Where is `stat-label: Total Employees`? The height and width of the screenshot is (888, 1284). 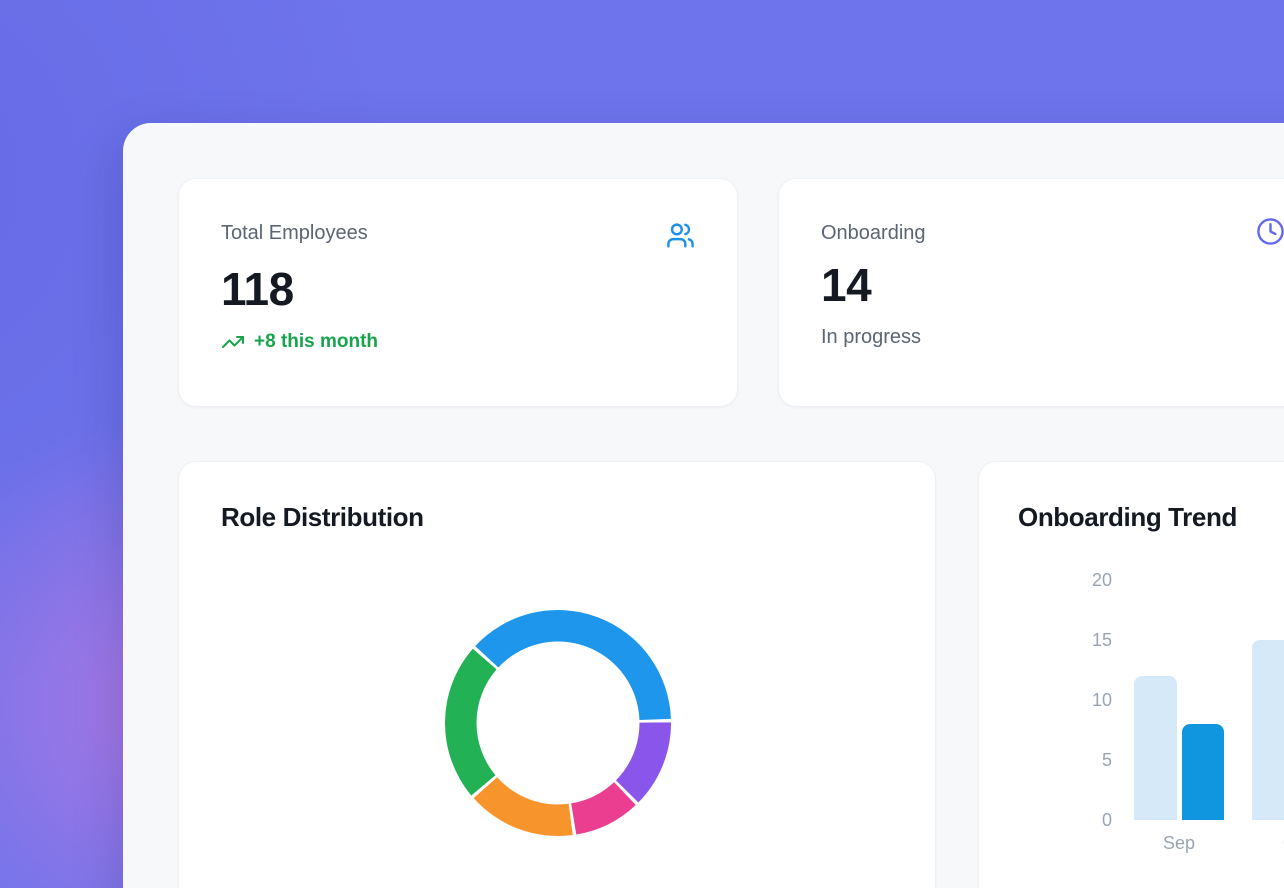
stat-label: Total Employees is located at coordinates (294, 233).